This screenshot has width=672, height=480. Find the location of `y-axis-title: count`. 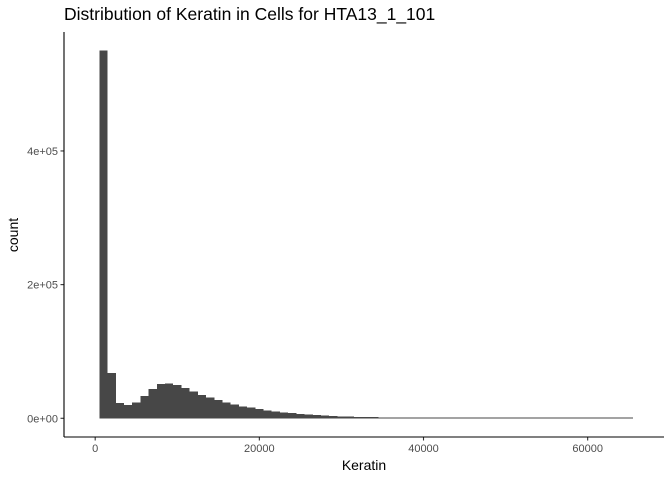

y-axis-title: count is located at coordinates (13, 235).